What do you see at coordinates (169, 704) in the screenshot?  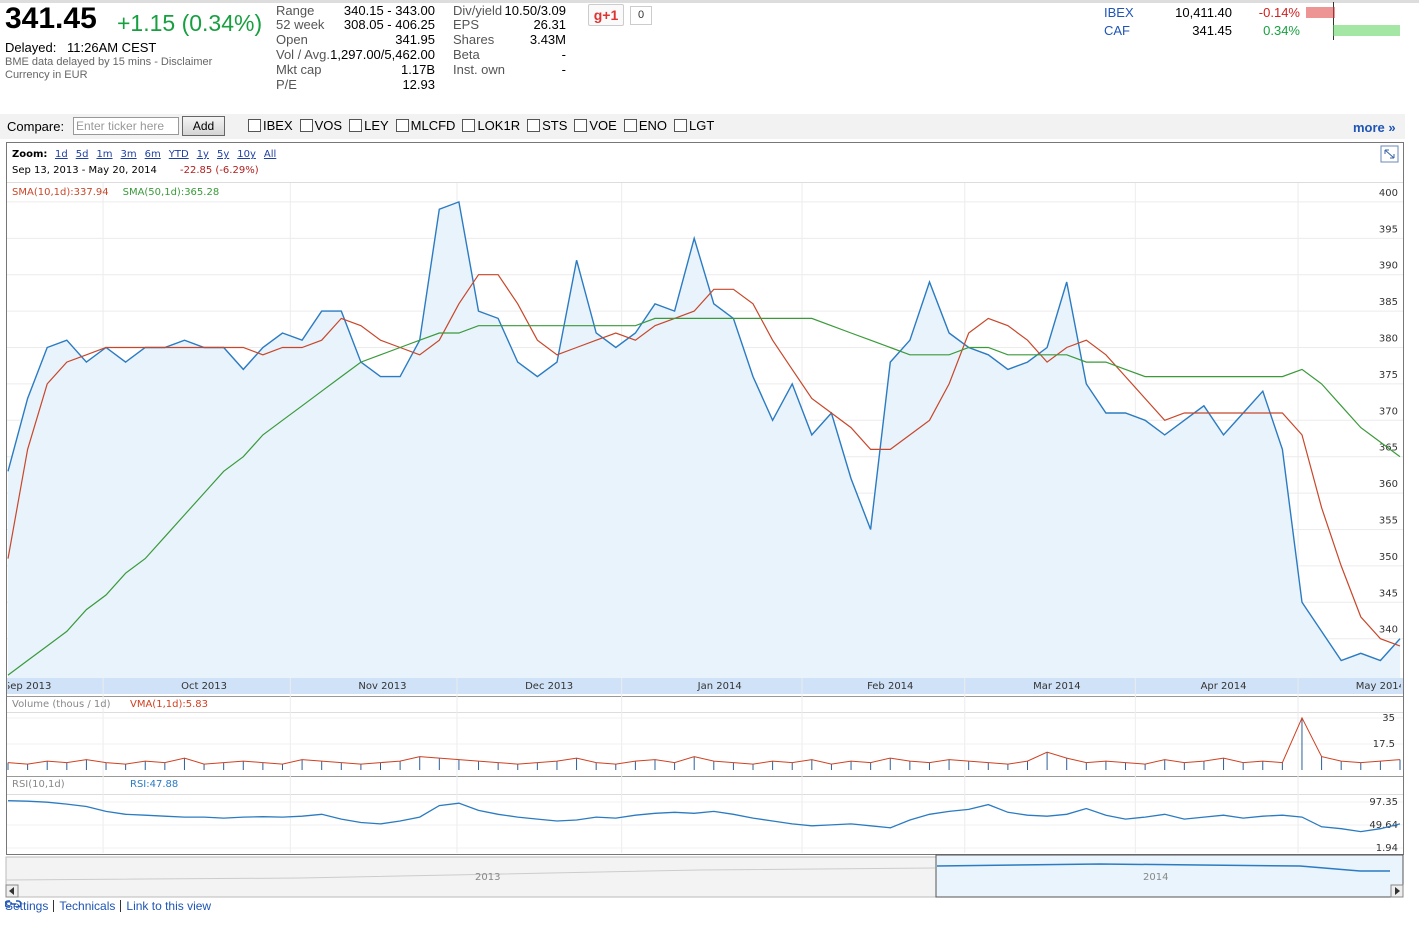 I see `vma-label: VMA(1,1d):5.83` at bounding box center [169, 704].